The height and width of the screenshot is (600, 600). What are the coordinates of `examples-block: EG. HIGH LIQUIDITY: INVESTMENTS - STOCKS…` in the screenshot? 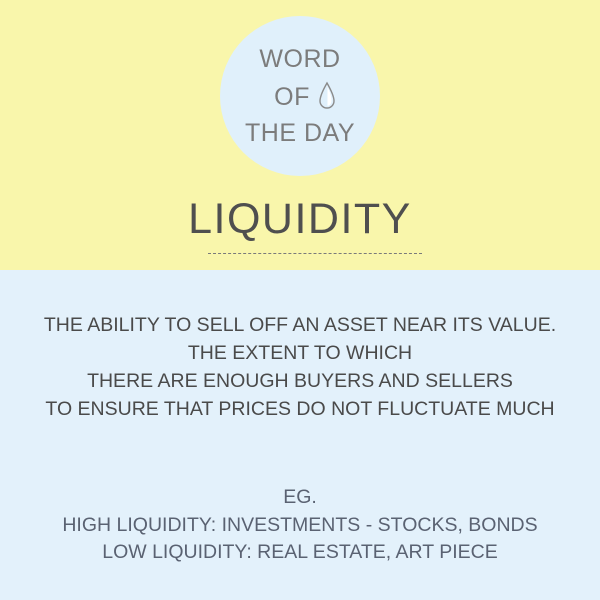 It's located at (300, 525).